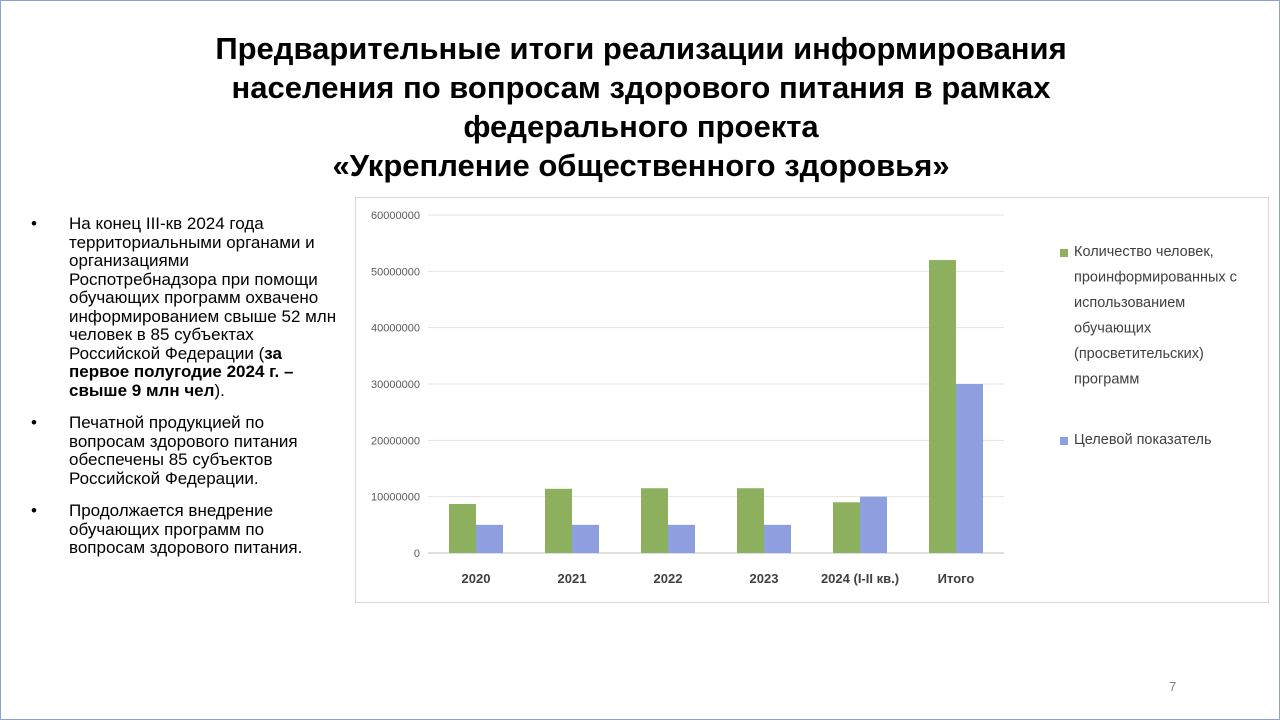 This screenshot has height=720, width=1280. Describe the element at coordinates (395, 272) in the screenshot. I see `y-tick-label: 50000000` at that location.